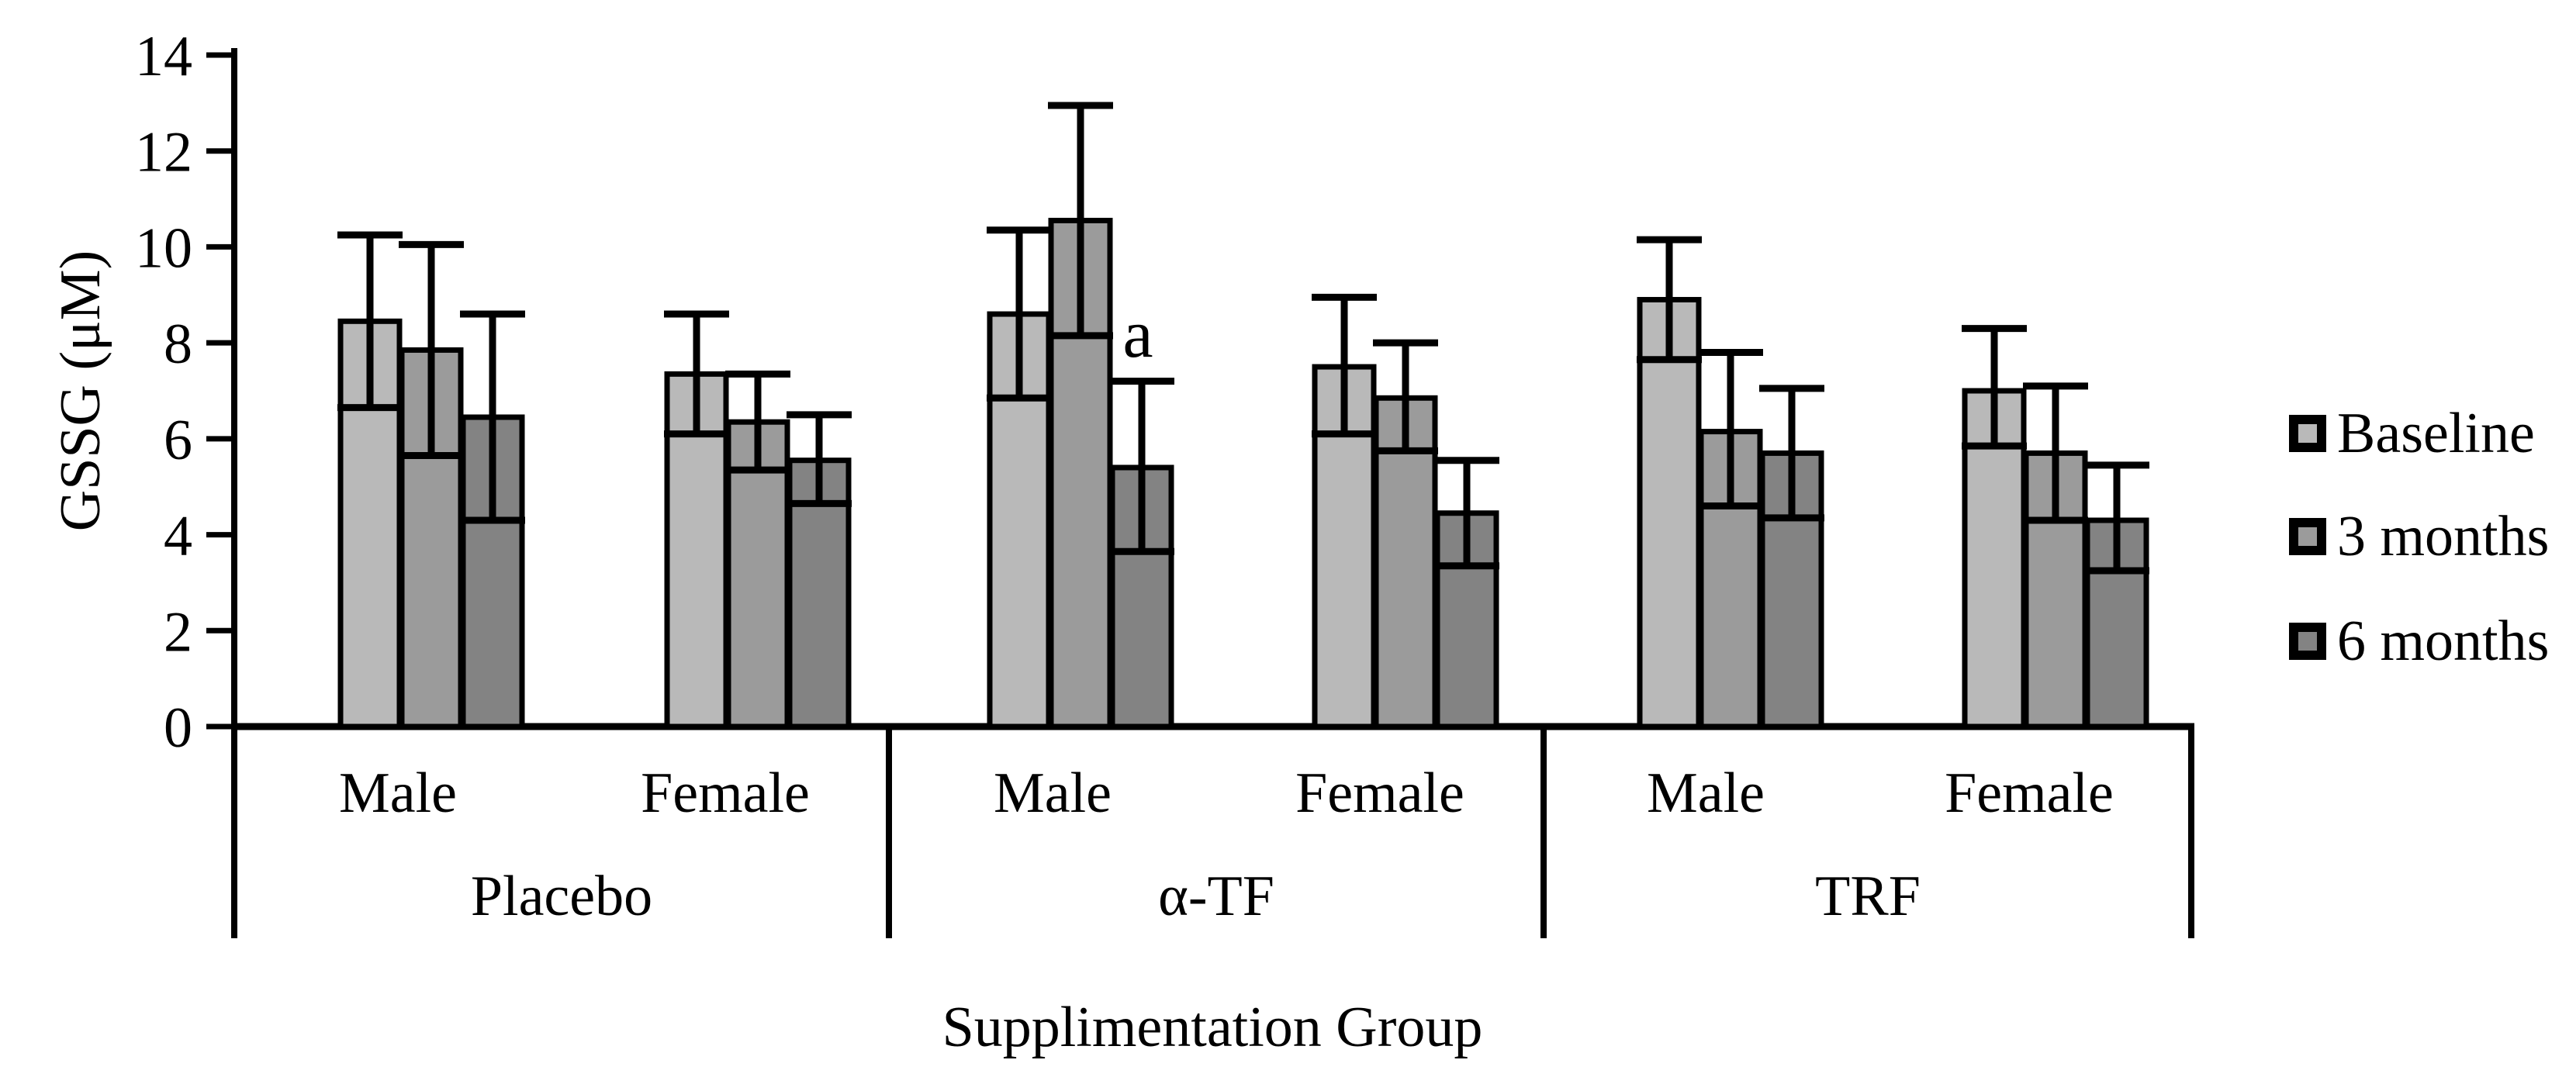  What do you see at coordinates (178, 441) in the screenshot?
I see `y-tick-label: 6` at bounding box center [178, 441].